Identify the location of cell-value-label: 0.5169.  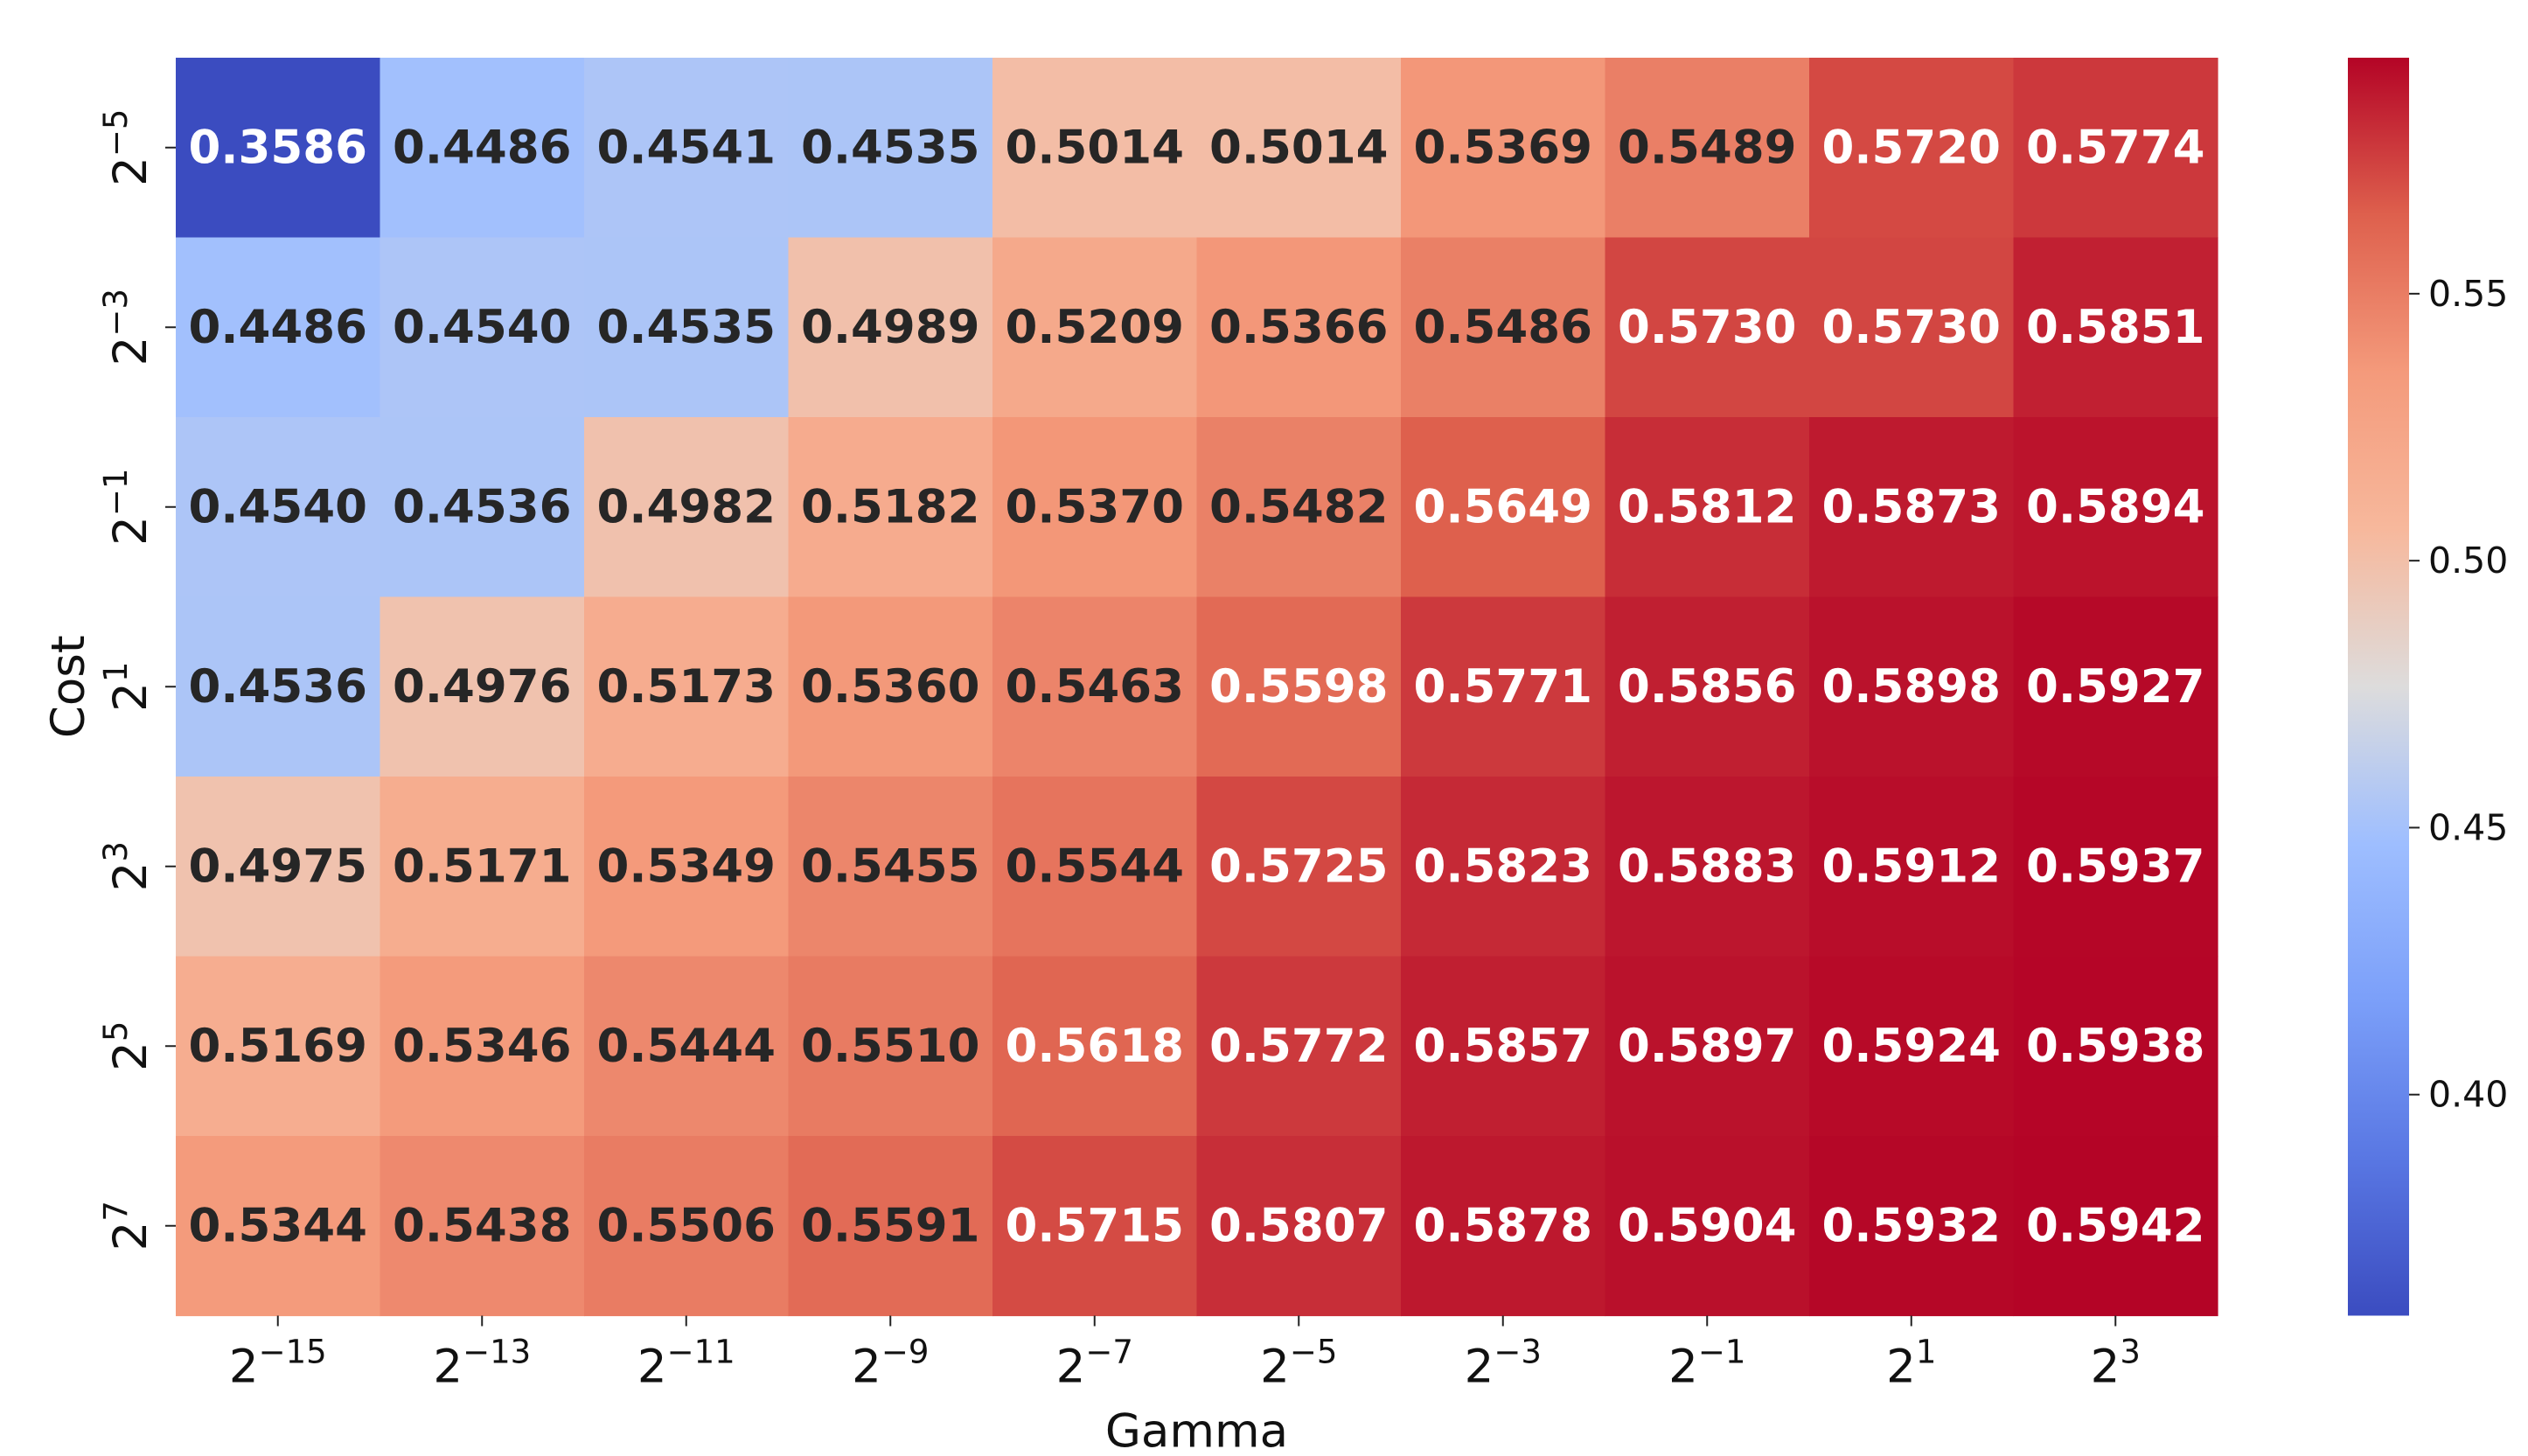
(277, 1046).